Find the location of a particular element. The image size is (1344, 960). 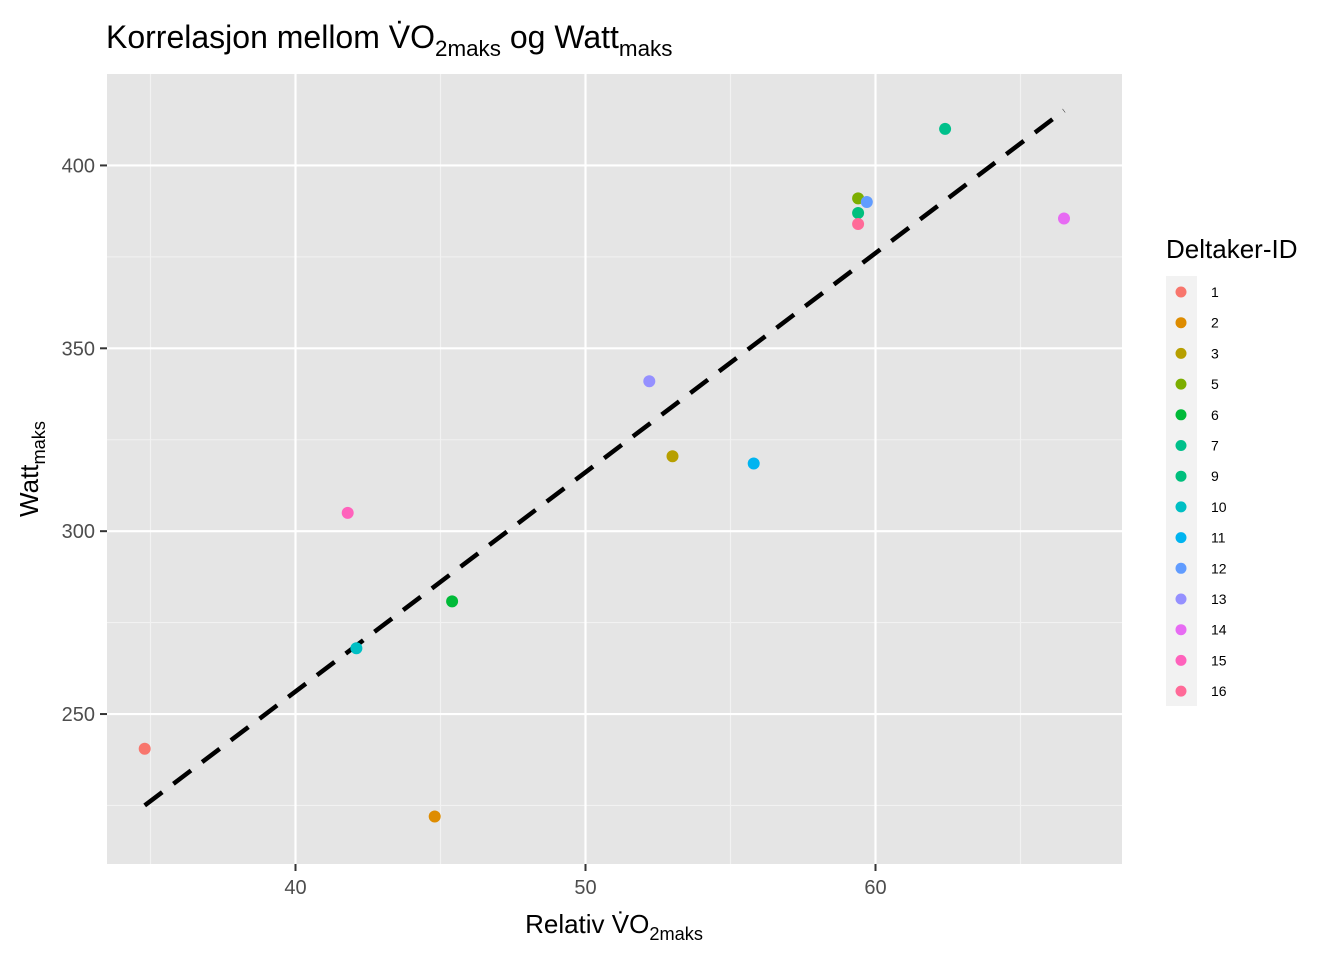

x-axis-ticks: 40 50 60 is located at coordinates (585, 881).